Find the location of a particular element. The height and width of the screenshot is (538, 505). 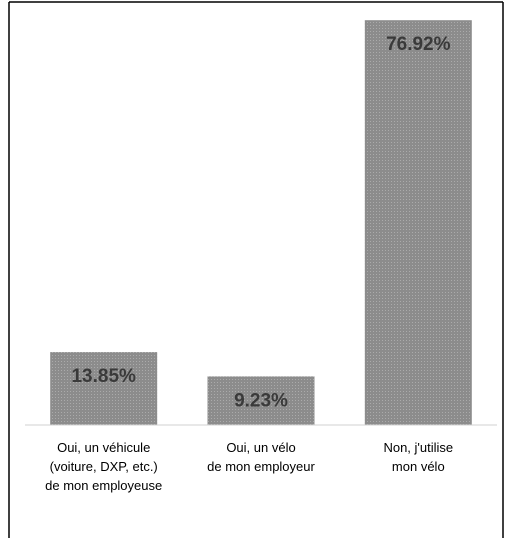

category-label-1-line-3: de mon employeuse is located at coordinates (103, 485).